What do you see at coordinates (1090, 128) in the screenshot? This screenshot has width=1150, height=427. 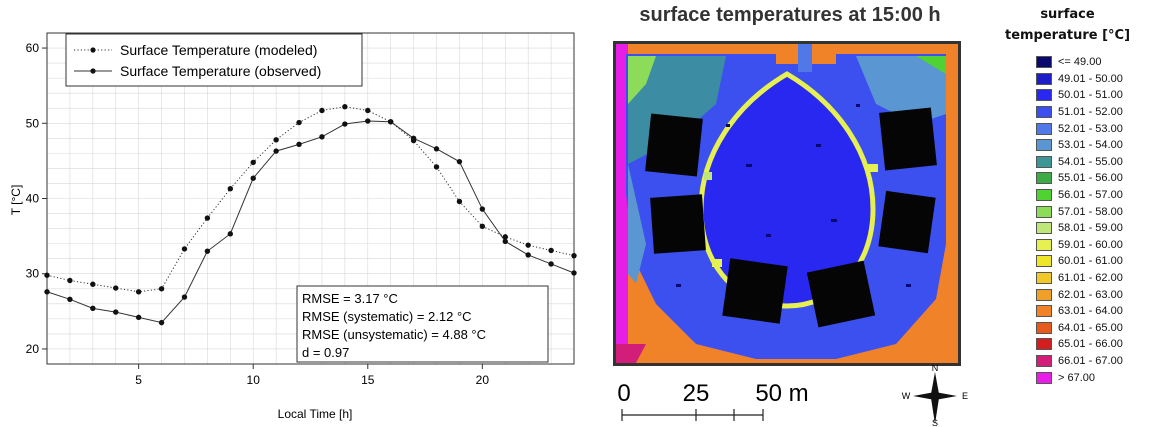 I see `legend-label: 52.01 - 53.00` at bounding box center [1090, 128].